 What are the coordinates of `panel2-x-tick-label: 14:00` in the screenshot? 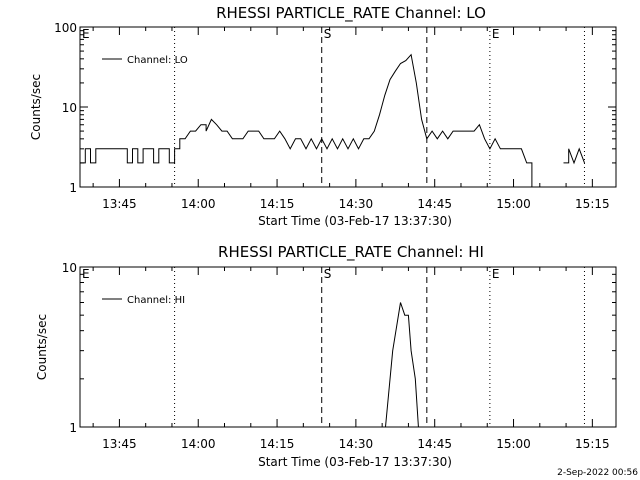 It's located at (198, 444).